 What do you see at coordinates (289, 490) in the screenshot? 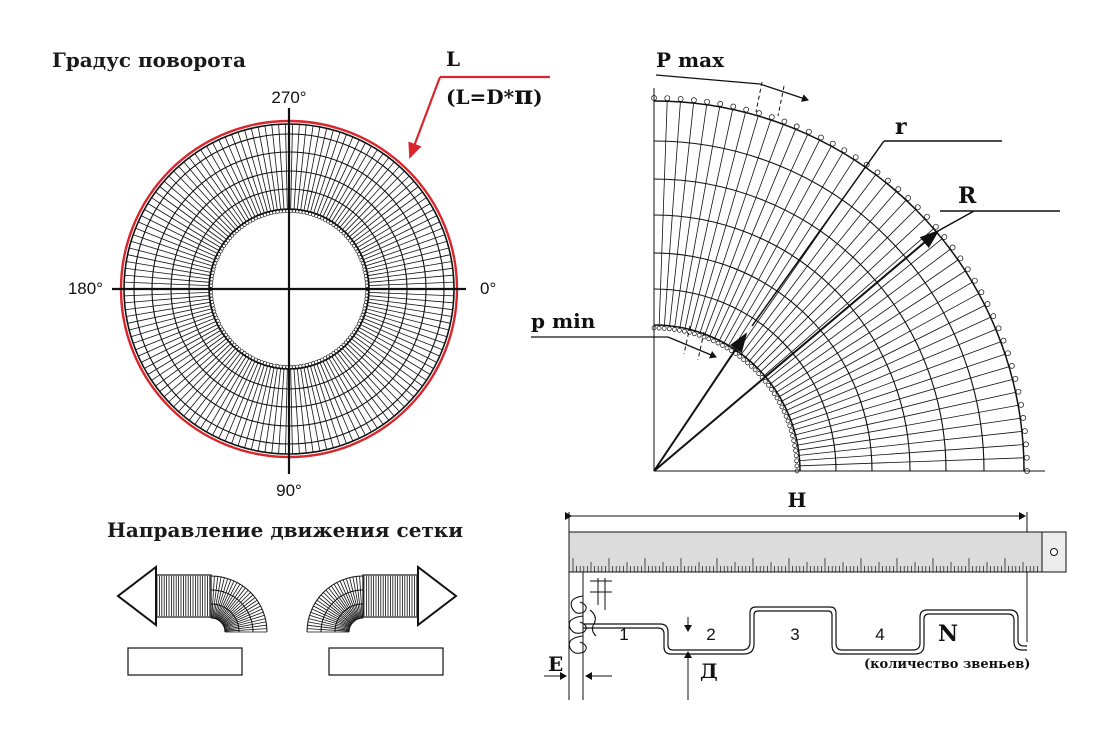
I see `angle-label-90: 90°` at bounding box center [289, 490].